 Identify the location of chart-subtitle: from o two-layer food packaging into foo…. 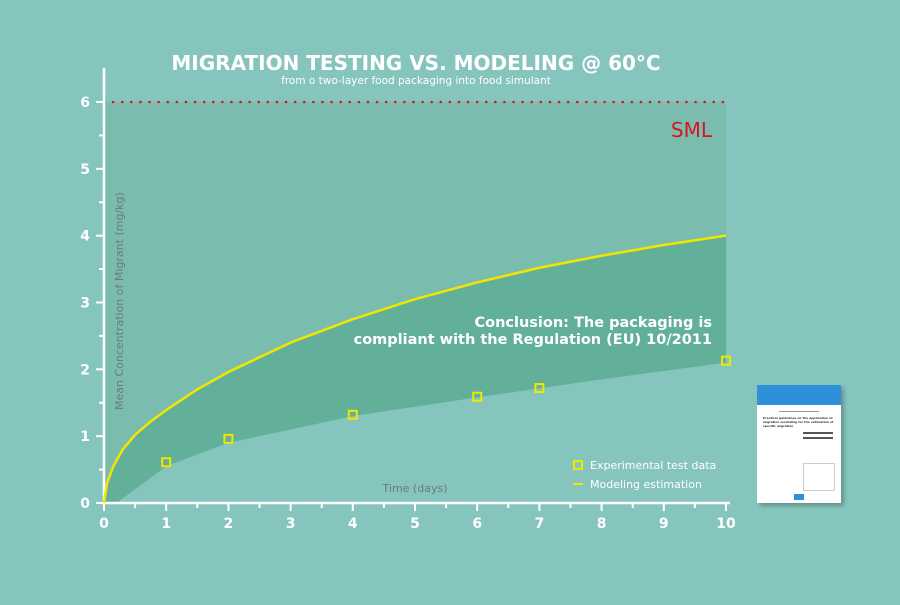
(416, 81).